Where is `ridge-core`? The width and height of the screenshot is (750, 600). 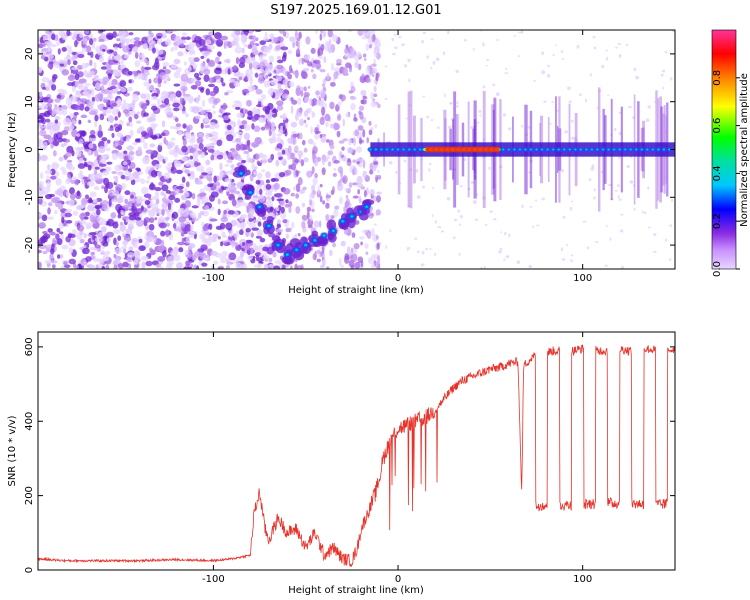 ridge-core is located at coordinates (268, 225).